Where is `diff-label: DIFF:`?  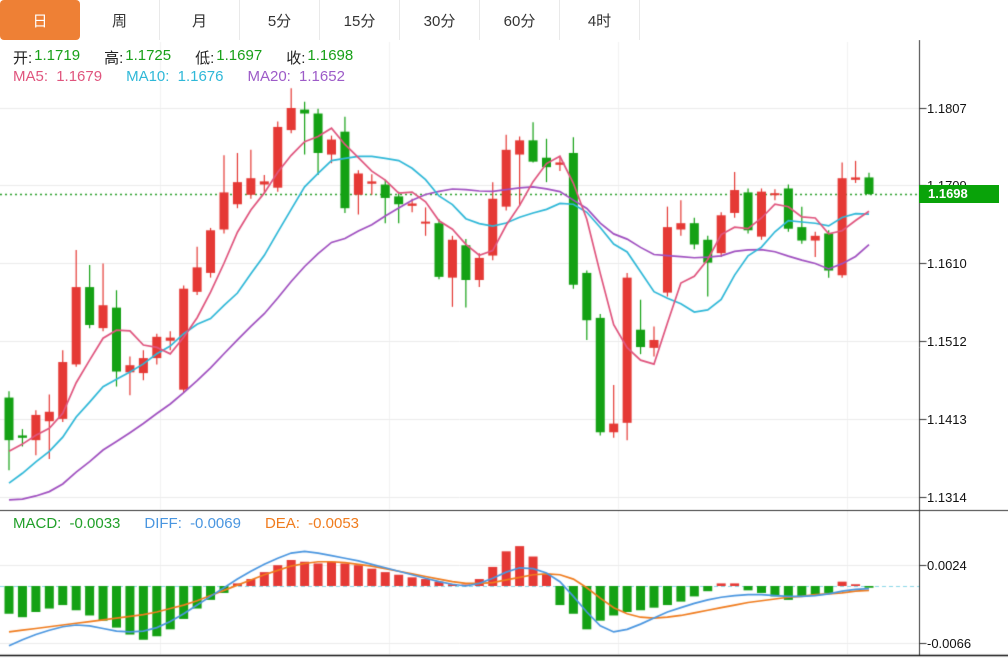
diff-label: DIFF: is located at coordinates (163, 523).